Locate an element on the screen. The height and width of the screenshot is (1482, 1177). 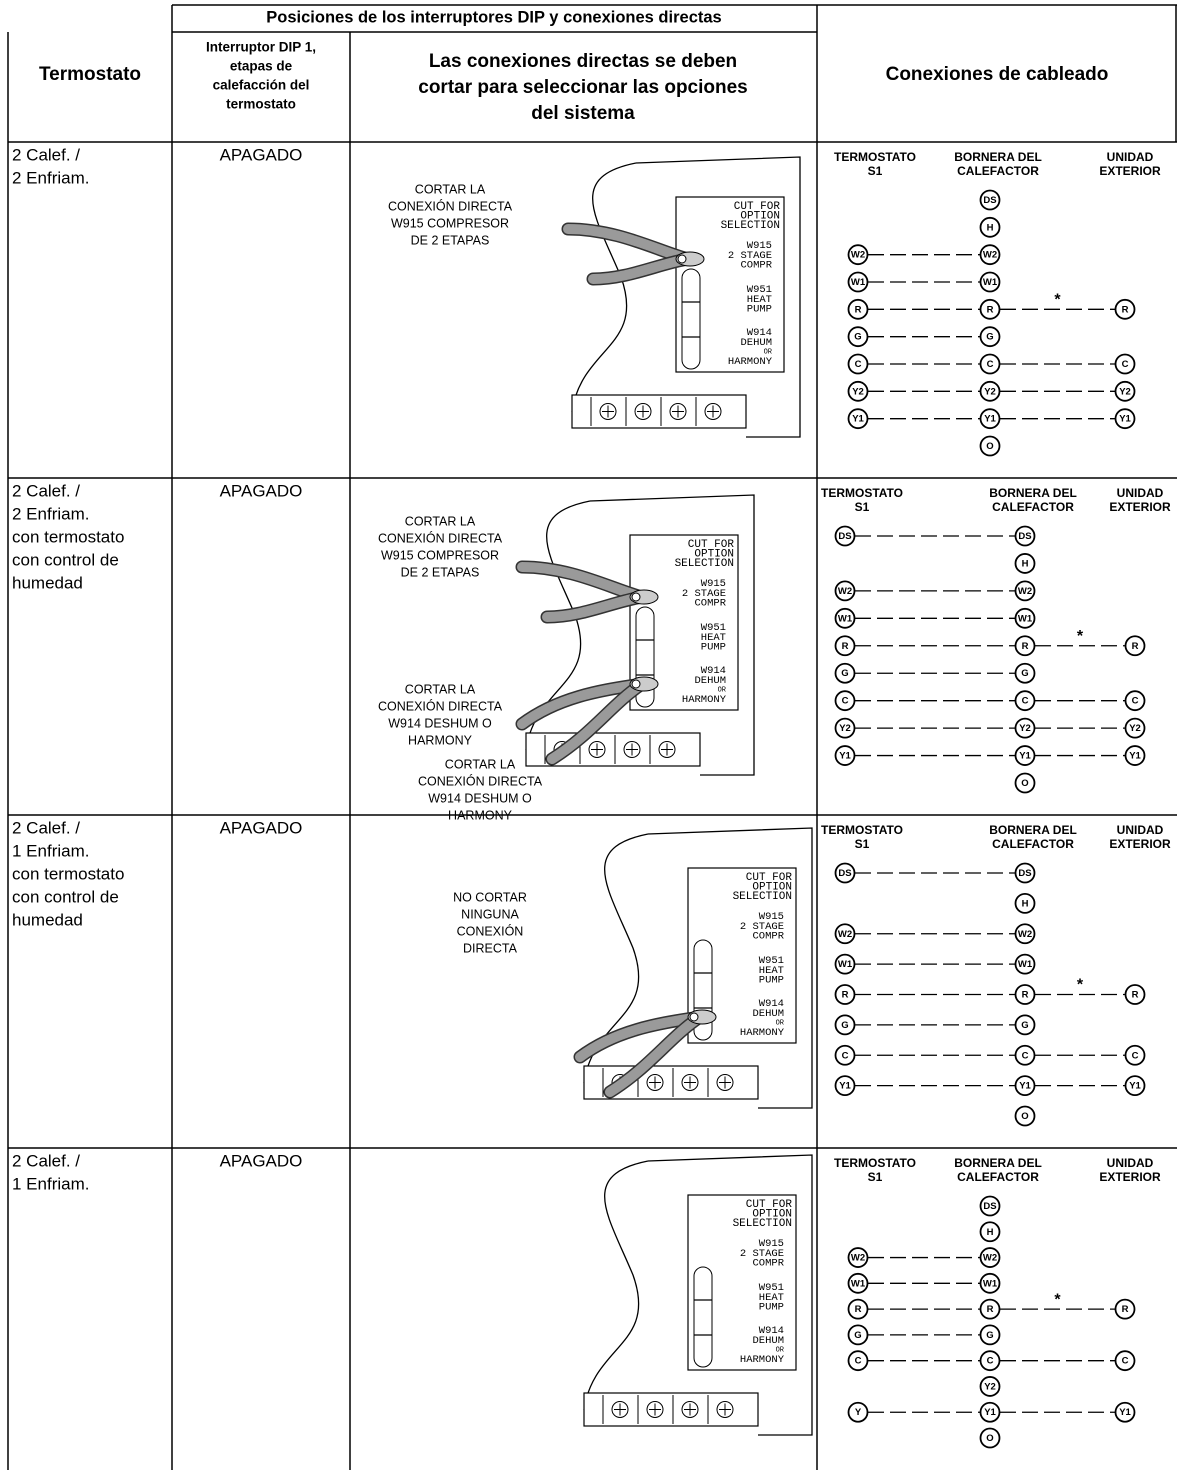
wiring-header: UNIDAD is located at coordinates (1140, 830).